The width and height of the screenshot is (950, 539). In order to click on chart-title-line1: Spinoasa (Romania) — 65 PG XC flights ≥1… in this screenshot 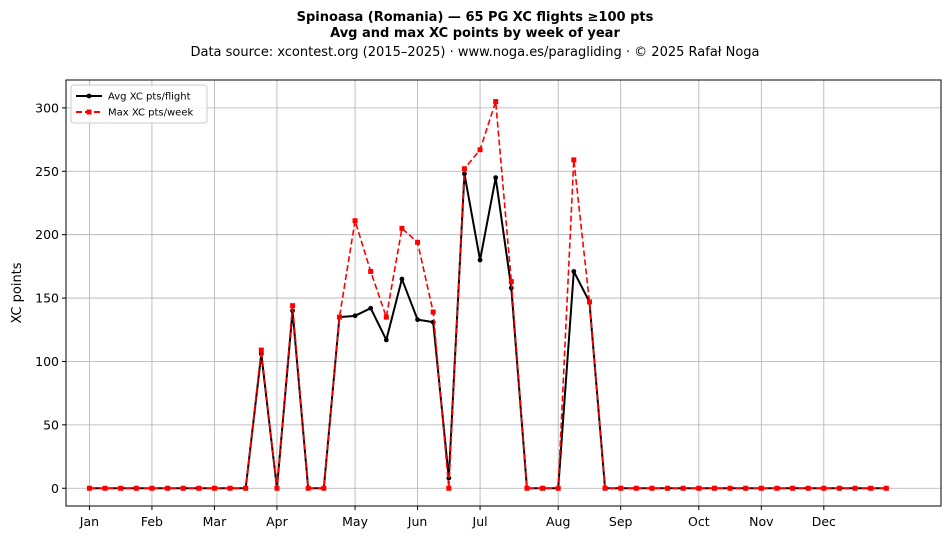, I will do `click(475, 17)`.